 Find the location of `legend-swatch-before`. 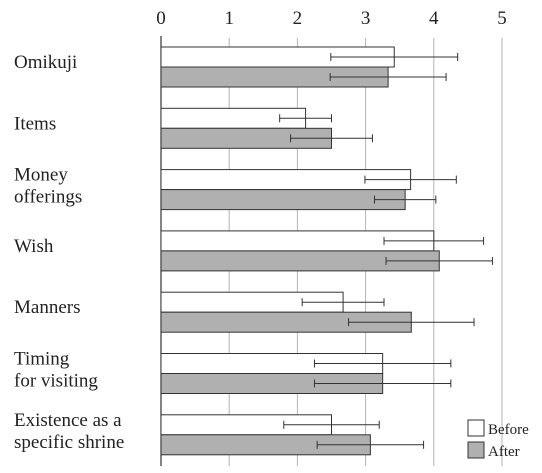

legend-swatch-before is located at coordinates (476, 428).